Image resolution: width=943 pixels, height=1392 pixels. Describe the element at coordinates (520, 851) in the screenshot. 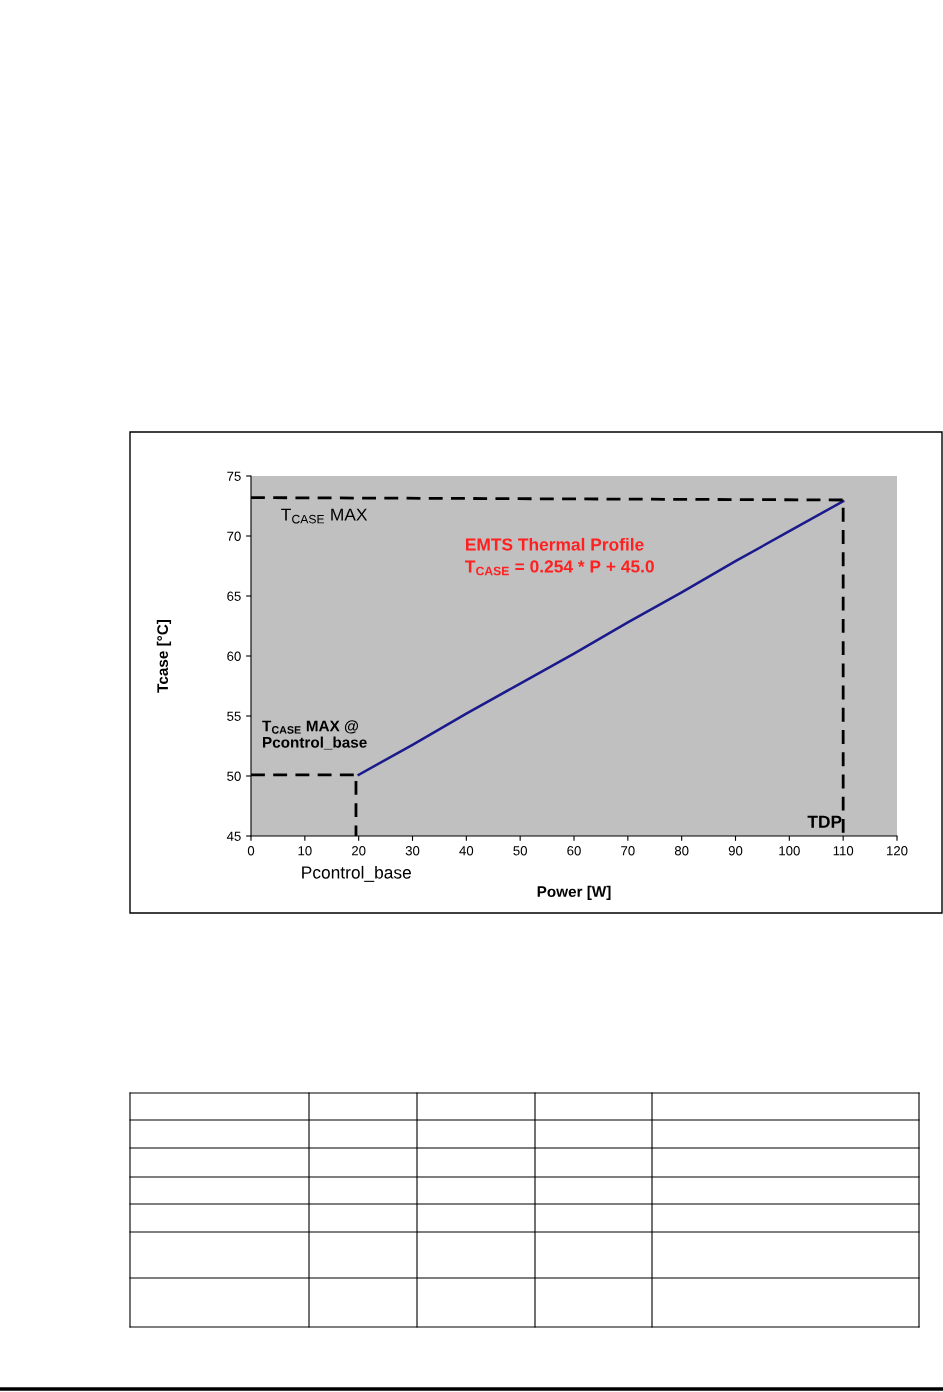

I see `x-tick-label: 50` at that location.